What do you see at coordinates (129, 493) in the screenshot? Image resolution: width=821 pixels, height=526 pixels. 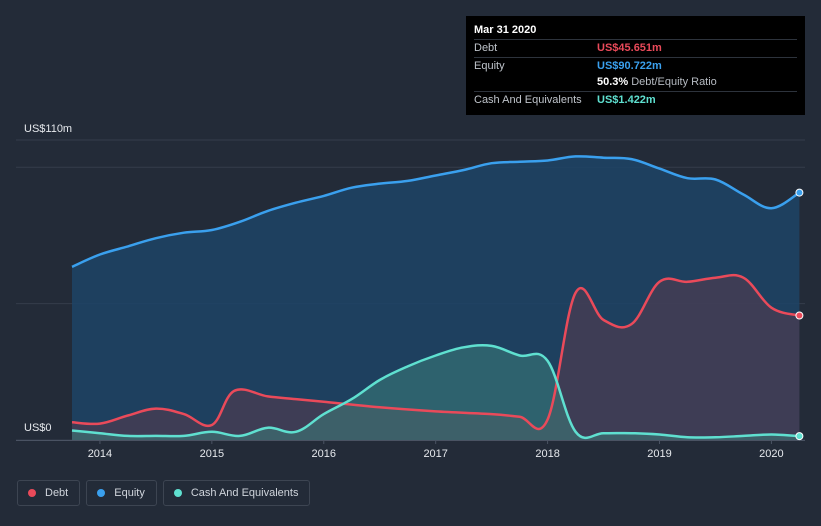 I see `legend-equity-label: Equity` at bounding box center [129, 493].